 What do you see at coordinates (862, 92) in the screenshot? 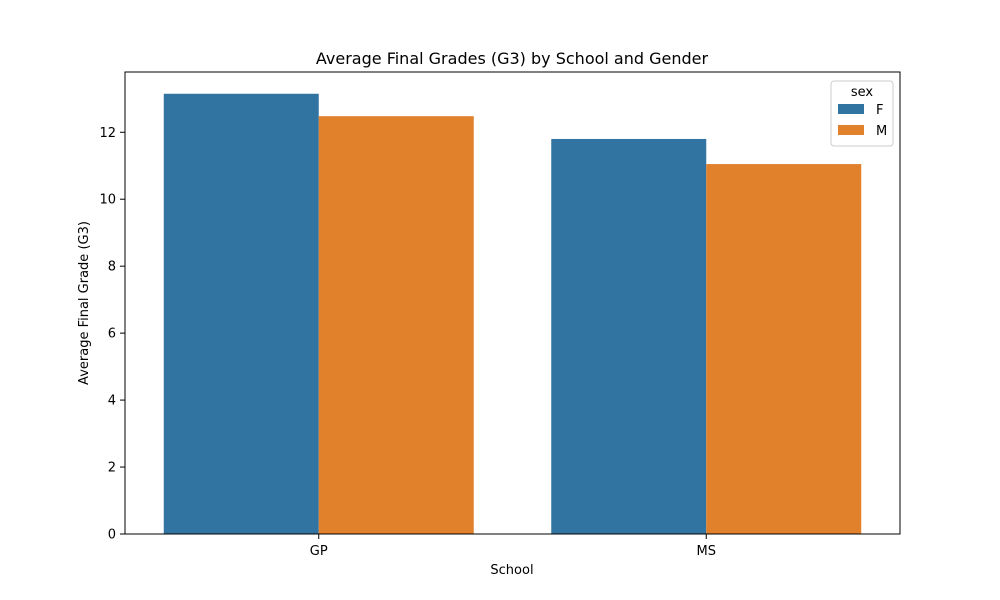
I see `legend-title: sex` at bounding box center [862, 92].